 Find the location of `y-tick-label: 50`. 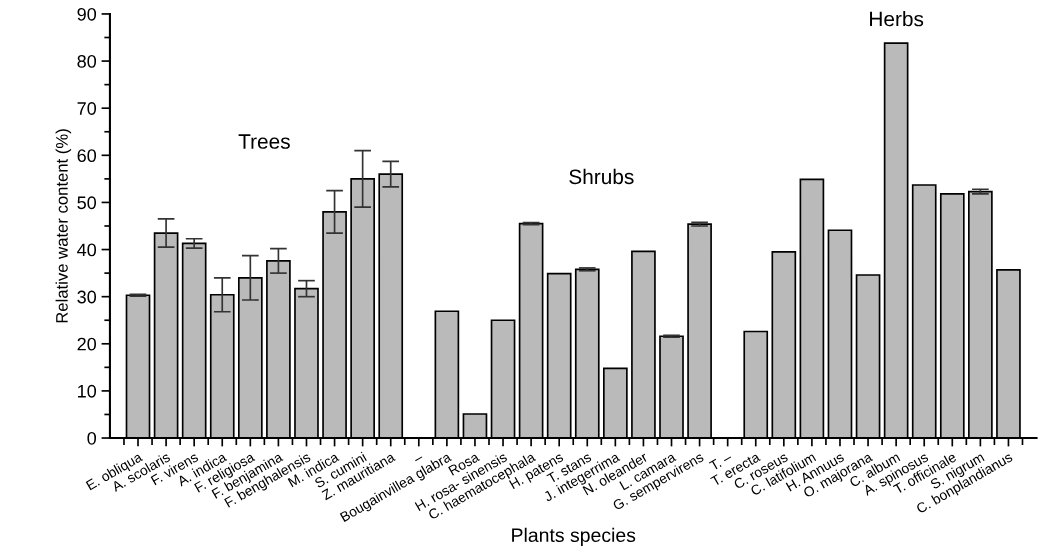

y-tick-label: 50 is located at coordinates (87, 203).